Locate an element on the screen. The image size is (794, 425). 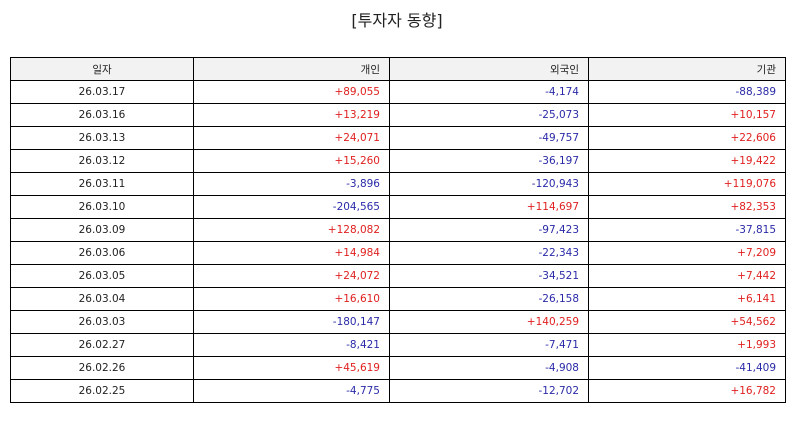
cell-individual: +16,610 is located at coordinates (291, 299).